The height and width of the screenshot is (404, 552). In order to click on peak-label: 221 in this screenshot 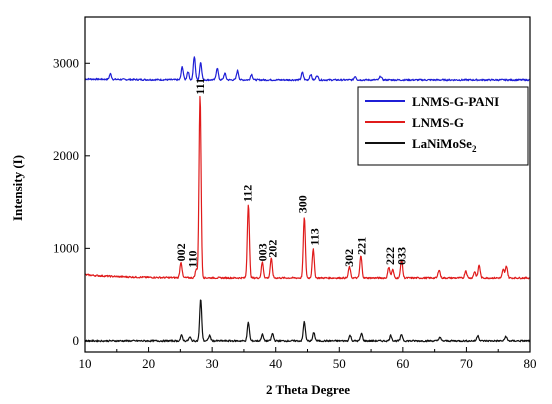, I will do `click(362, 246)`.